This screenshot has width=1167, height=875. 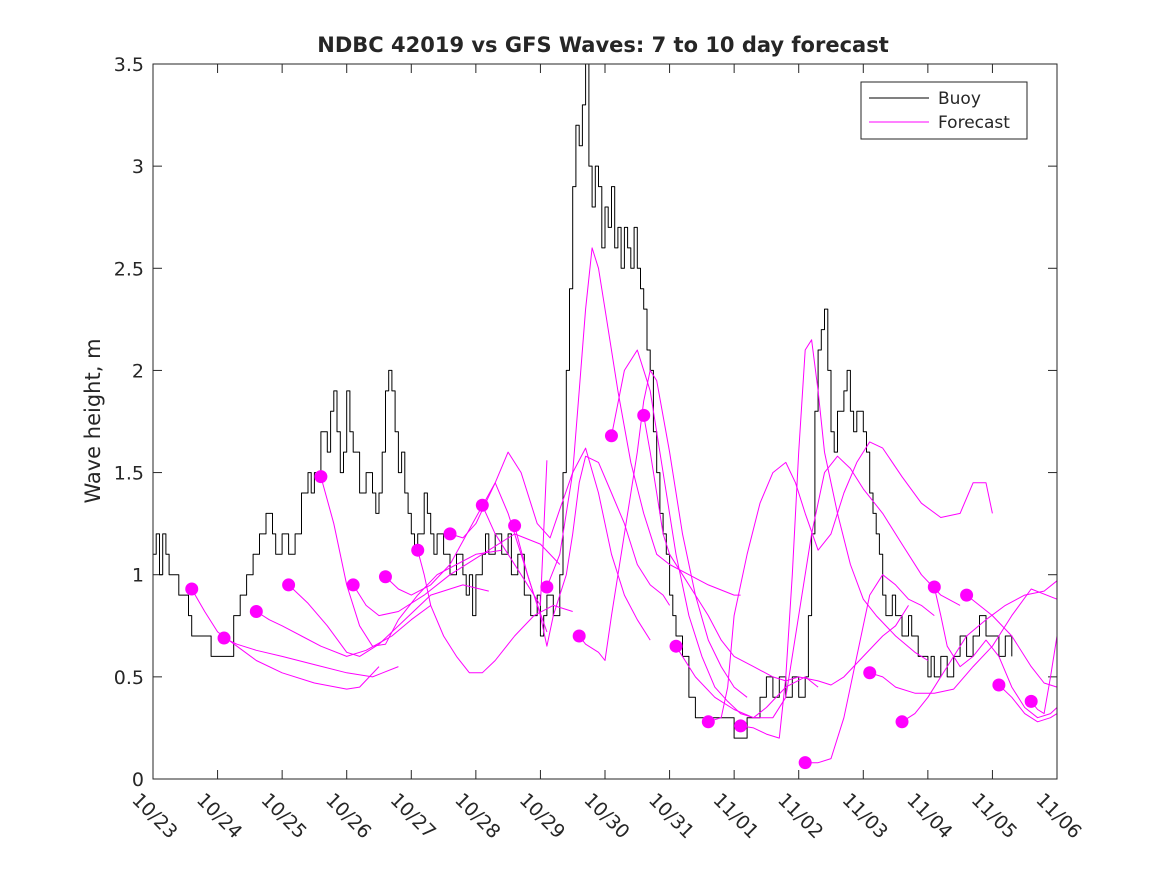 I want to click on legend-label-buoy: Buoy, so click(x=959, y=99).